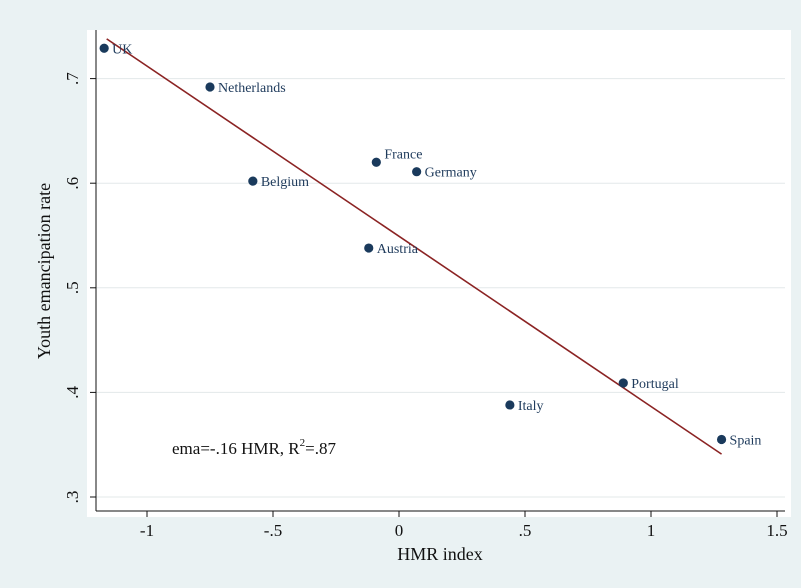  What do you see at coordinates (303, 443) in the screenshot?
I see `annotation-sup: 2` at bounding box center [303, 443].